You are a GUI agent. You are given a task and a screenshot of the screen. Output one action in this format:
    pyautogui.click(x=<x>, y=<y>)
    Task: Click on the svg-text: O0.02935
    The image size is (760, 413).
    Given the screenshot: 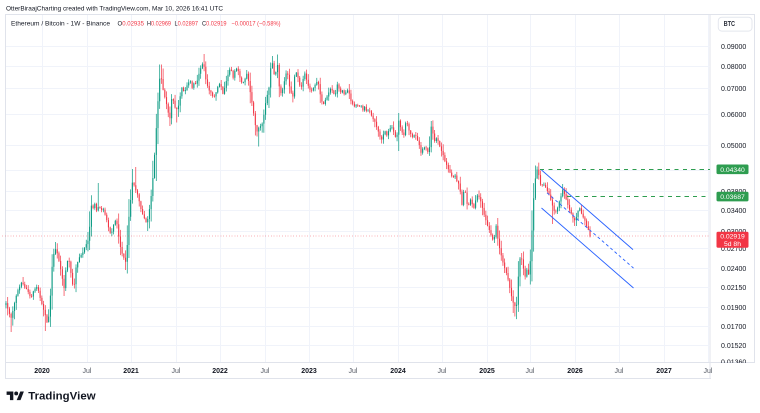 What is the action you would take?
    pyautogui.click(x=131, y=24)
    